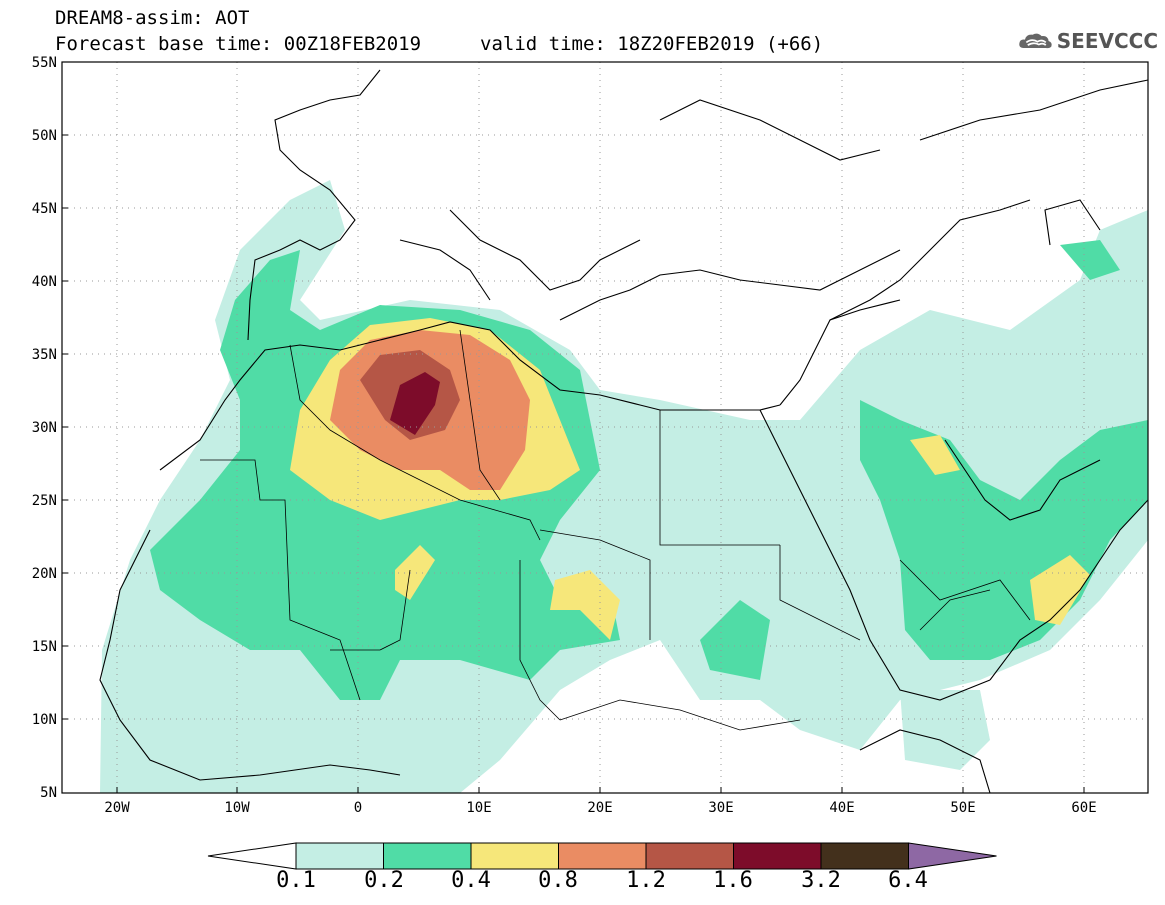 The height and width of the screenshot is (905, 1165). What do you see at coordinates (735, 640) in the screenshot?
I see `aot-contour-0.2-sudan` at bounding box center [735, 640].